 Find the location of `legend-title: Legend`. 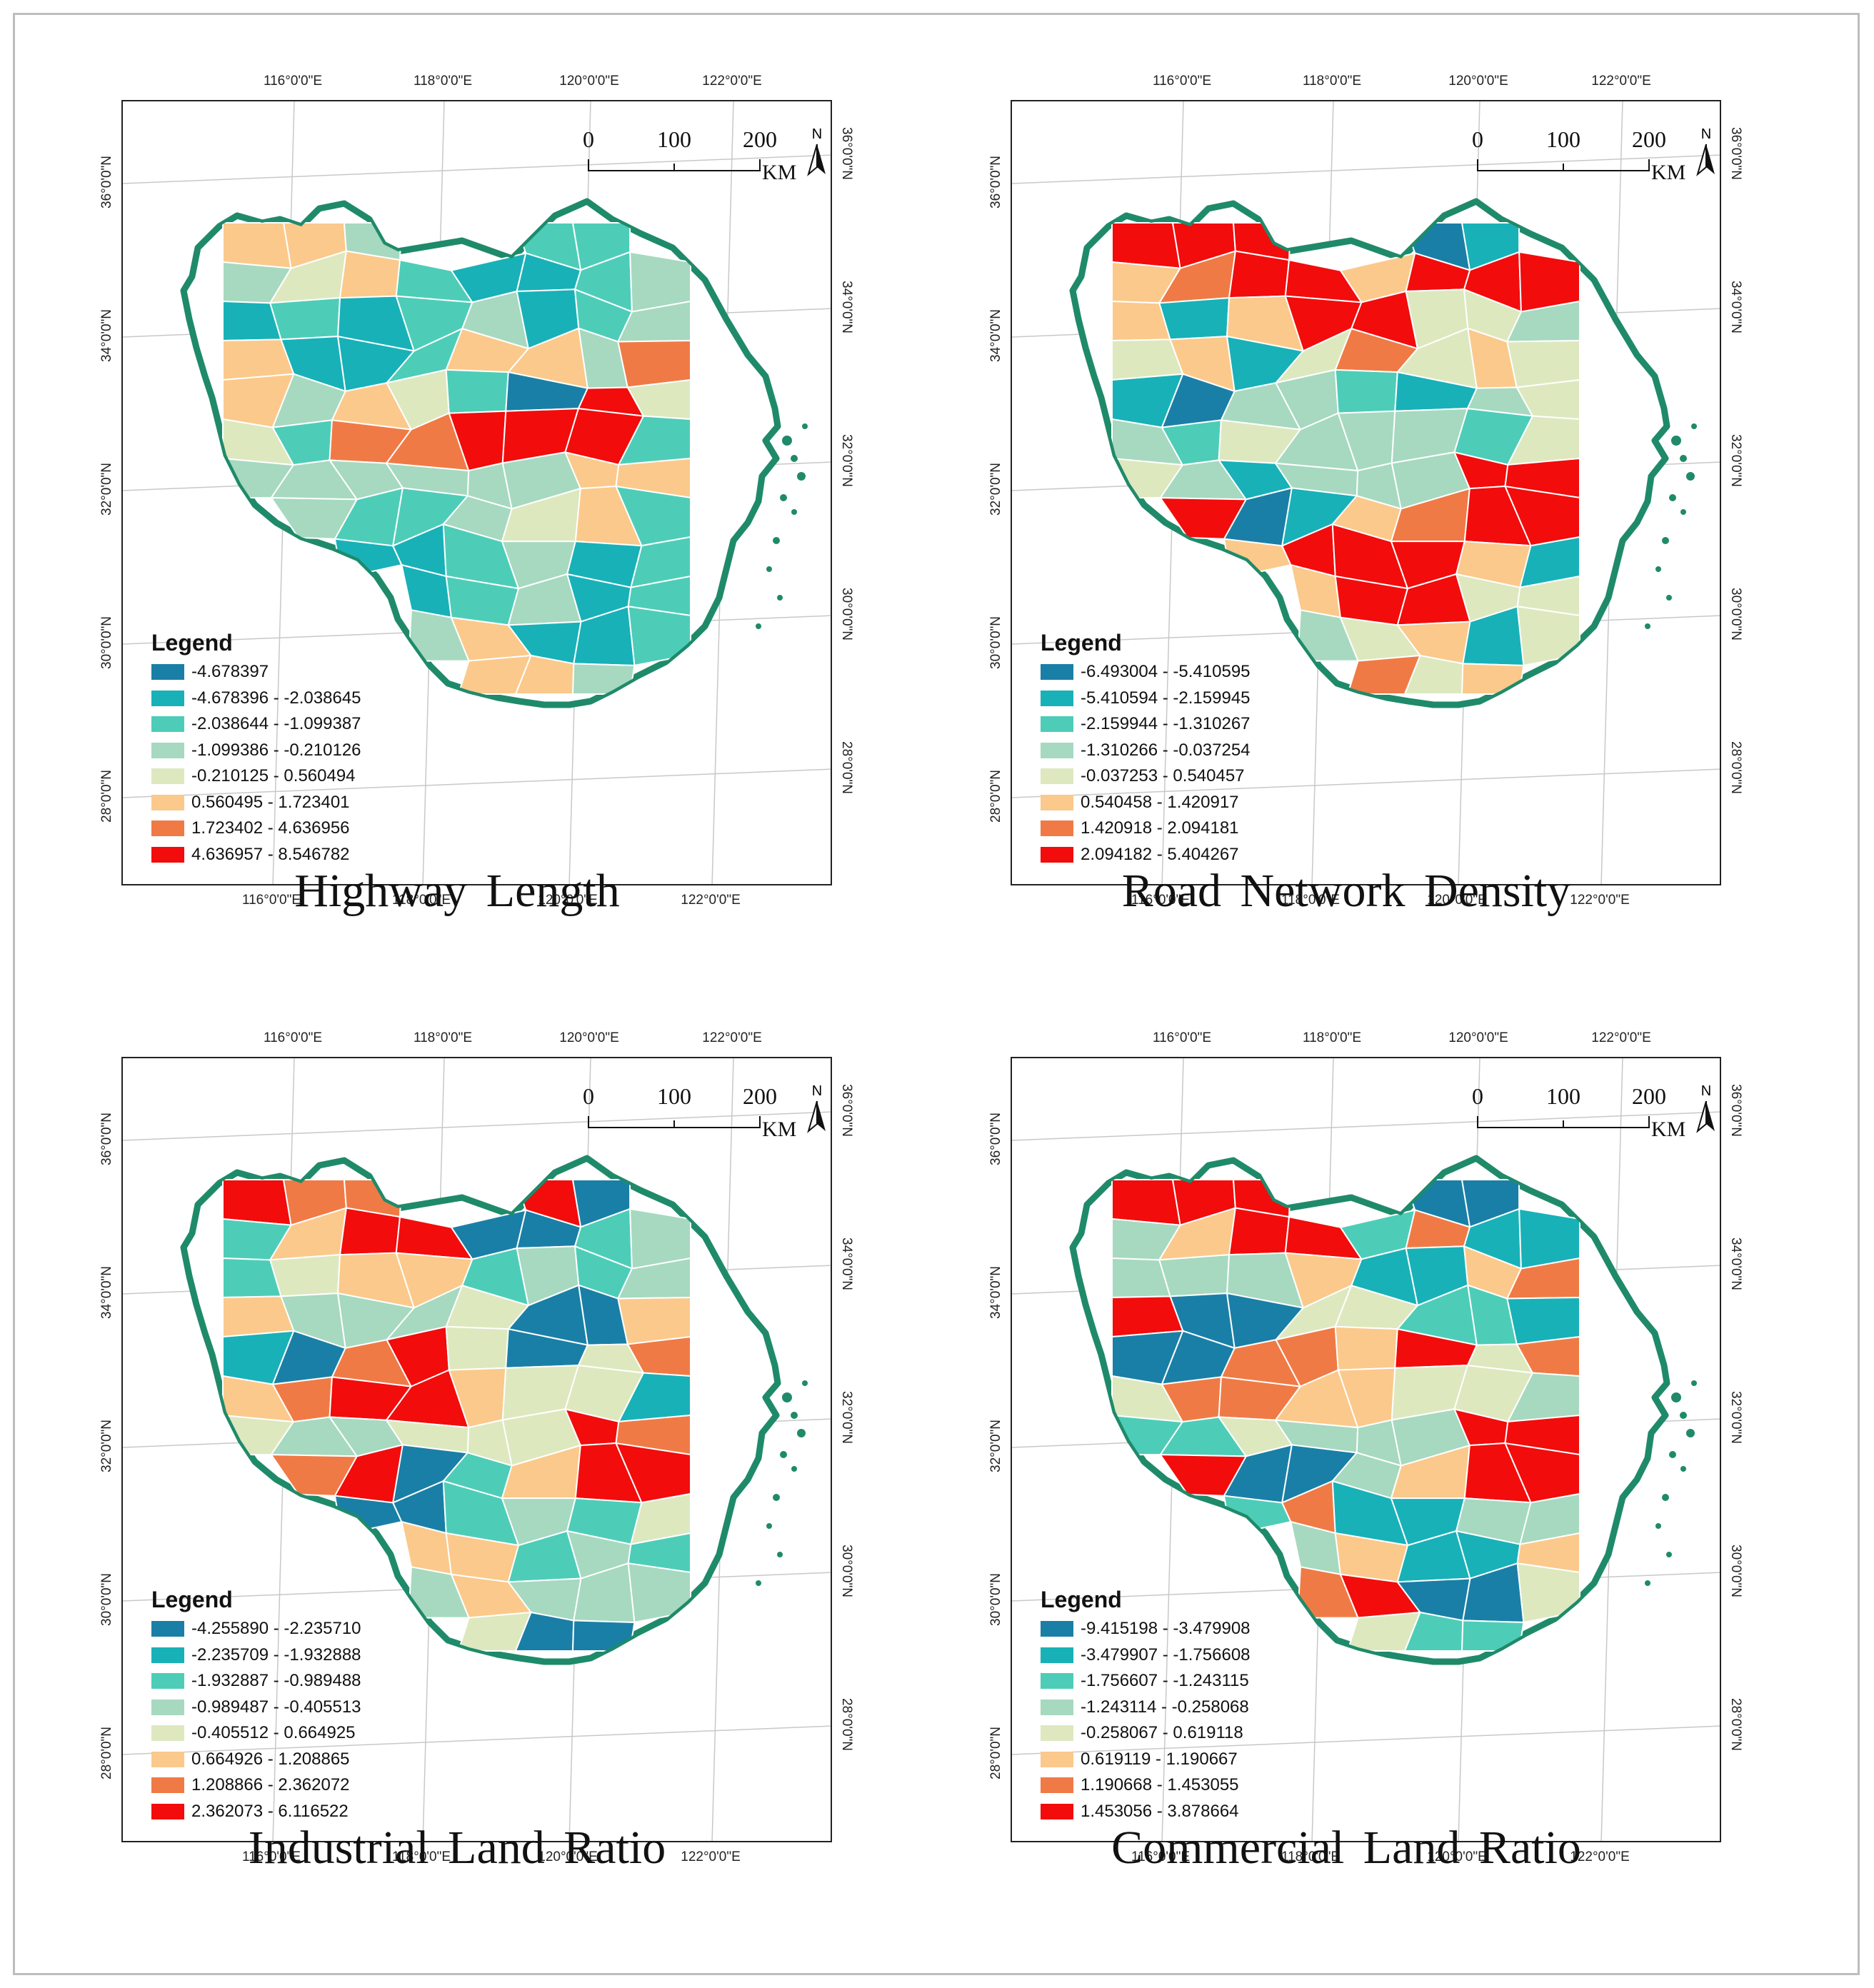

legend-title: Legend is located at coordinates (192, 1600).